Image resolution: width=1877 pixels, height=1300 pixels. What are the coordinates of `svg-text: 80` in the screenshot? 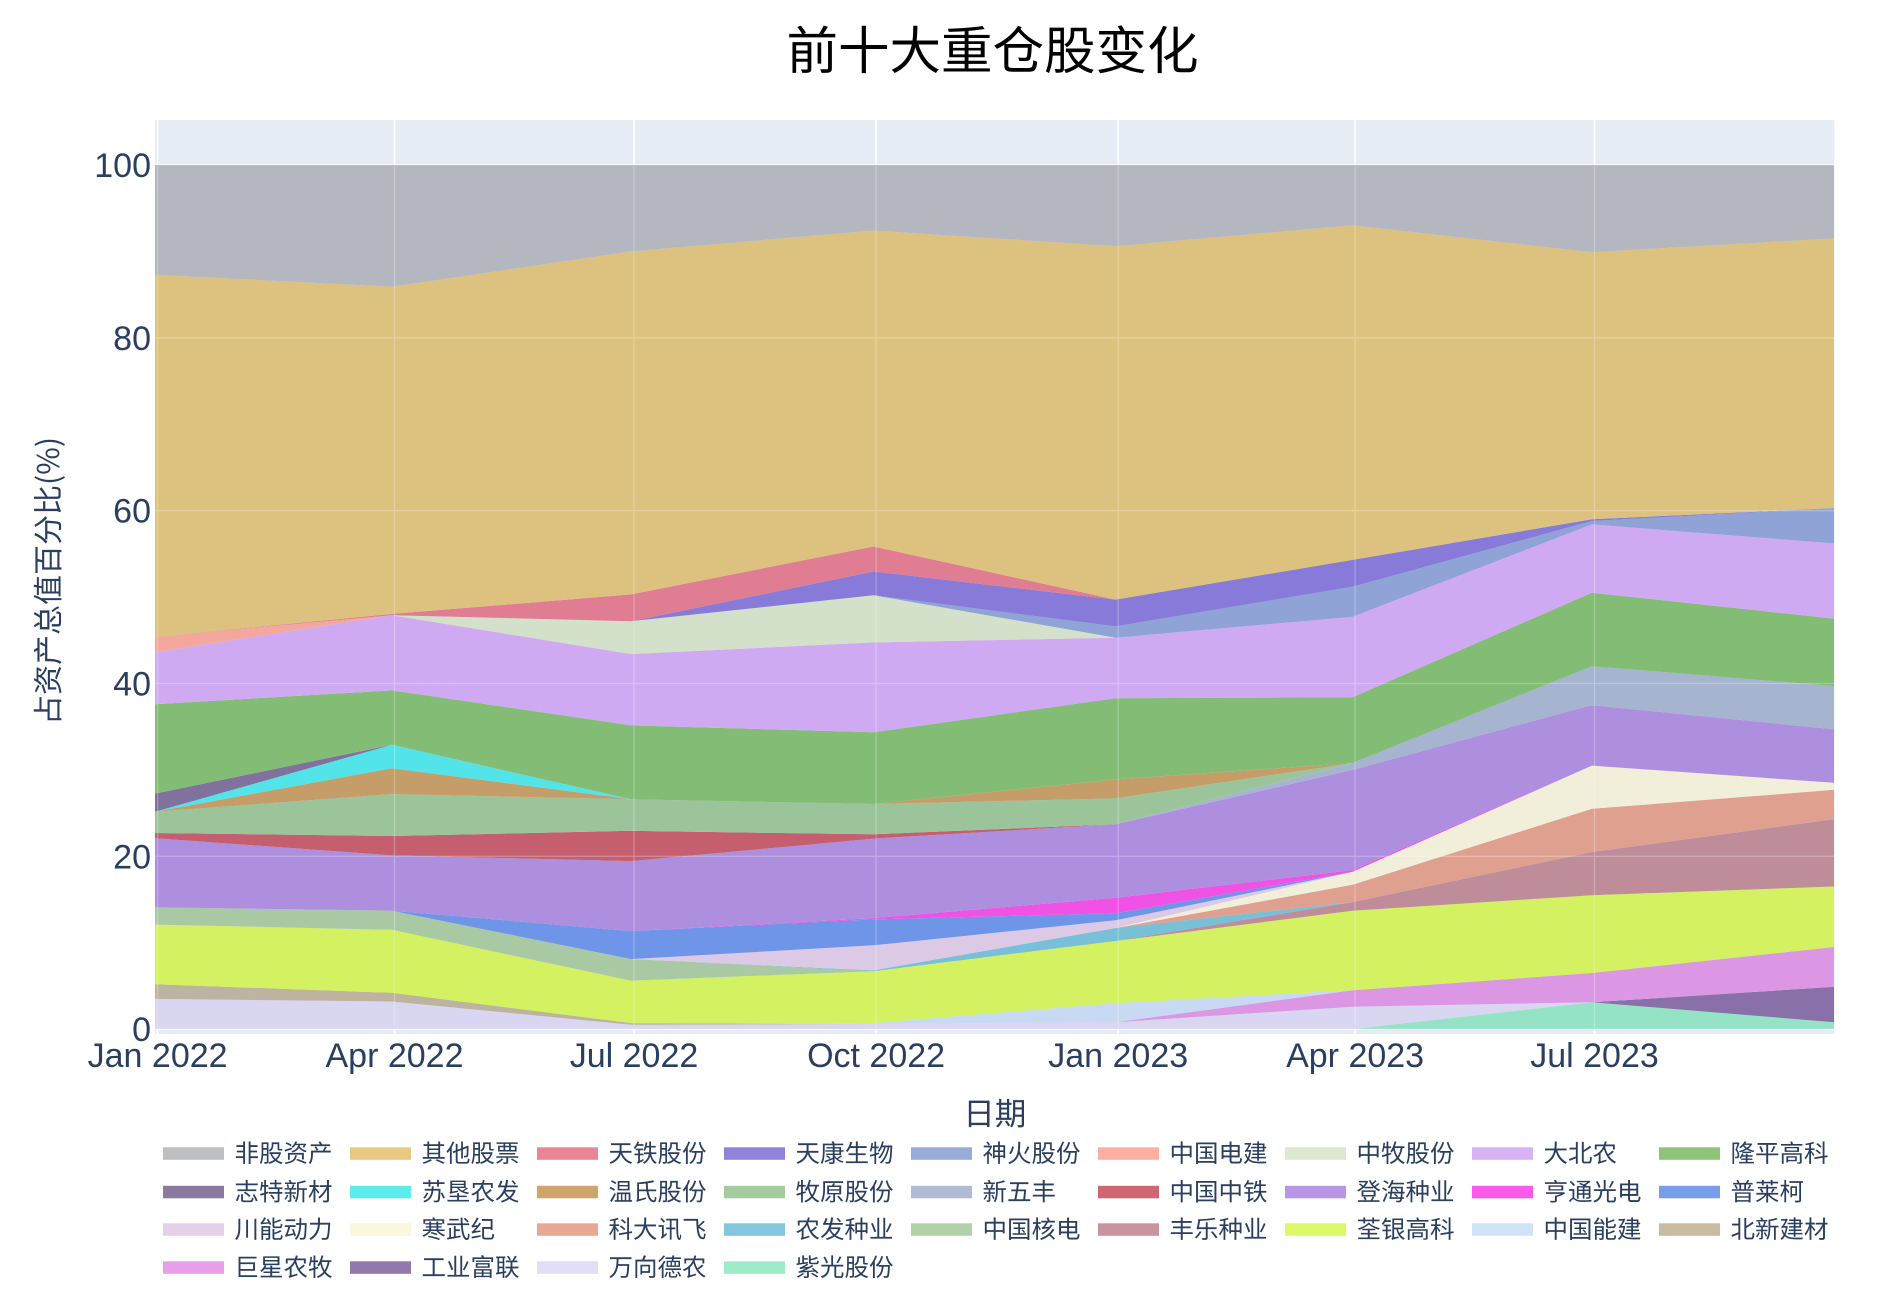 It's located at (132, 339).